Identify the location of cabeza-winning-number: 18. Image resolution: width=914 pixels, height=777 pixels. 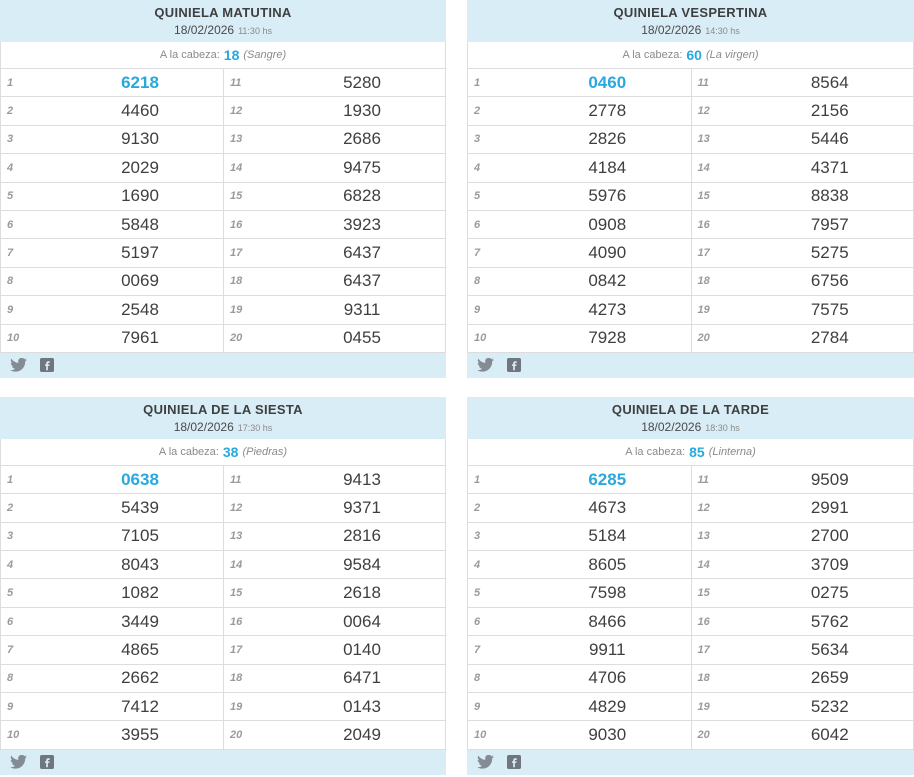
(231, 55).